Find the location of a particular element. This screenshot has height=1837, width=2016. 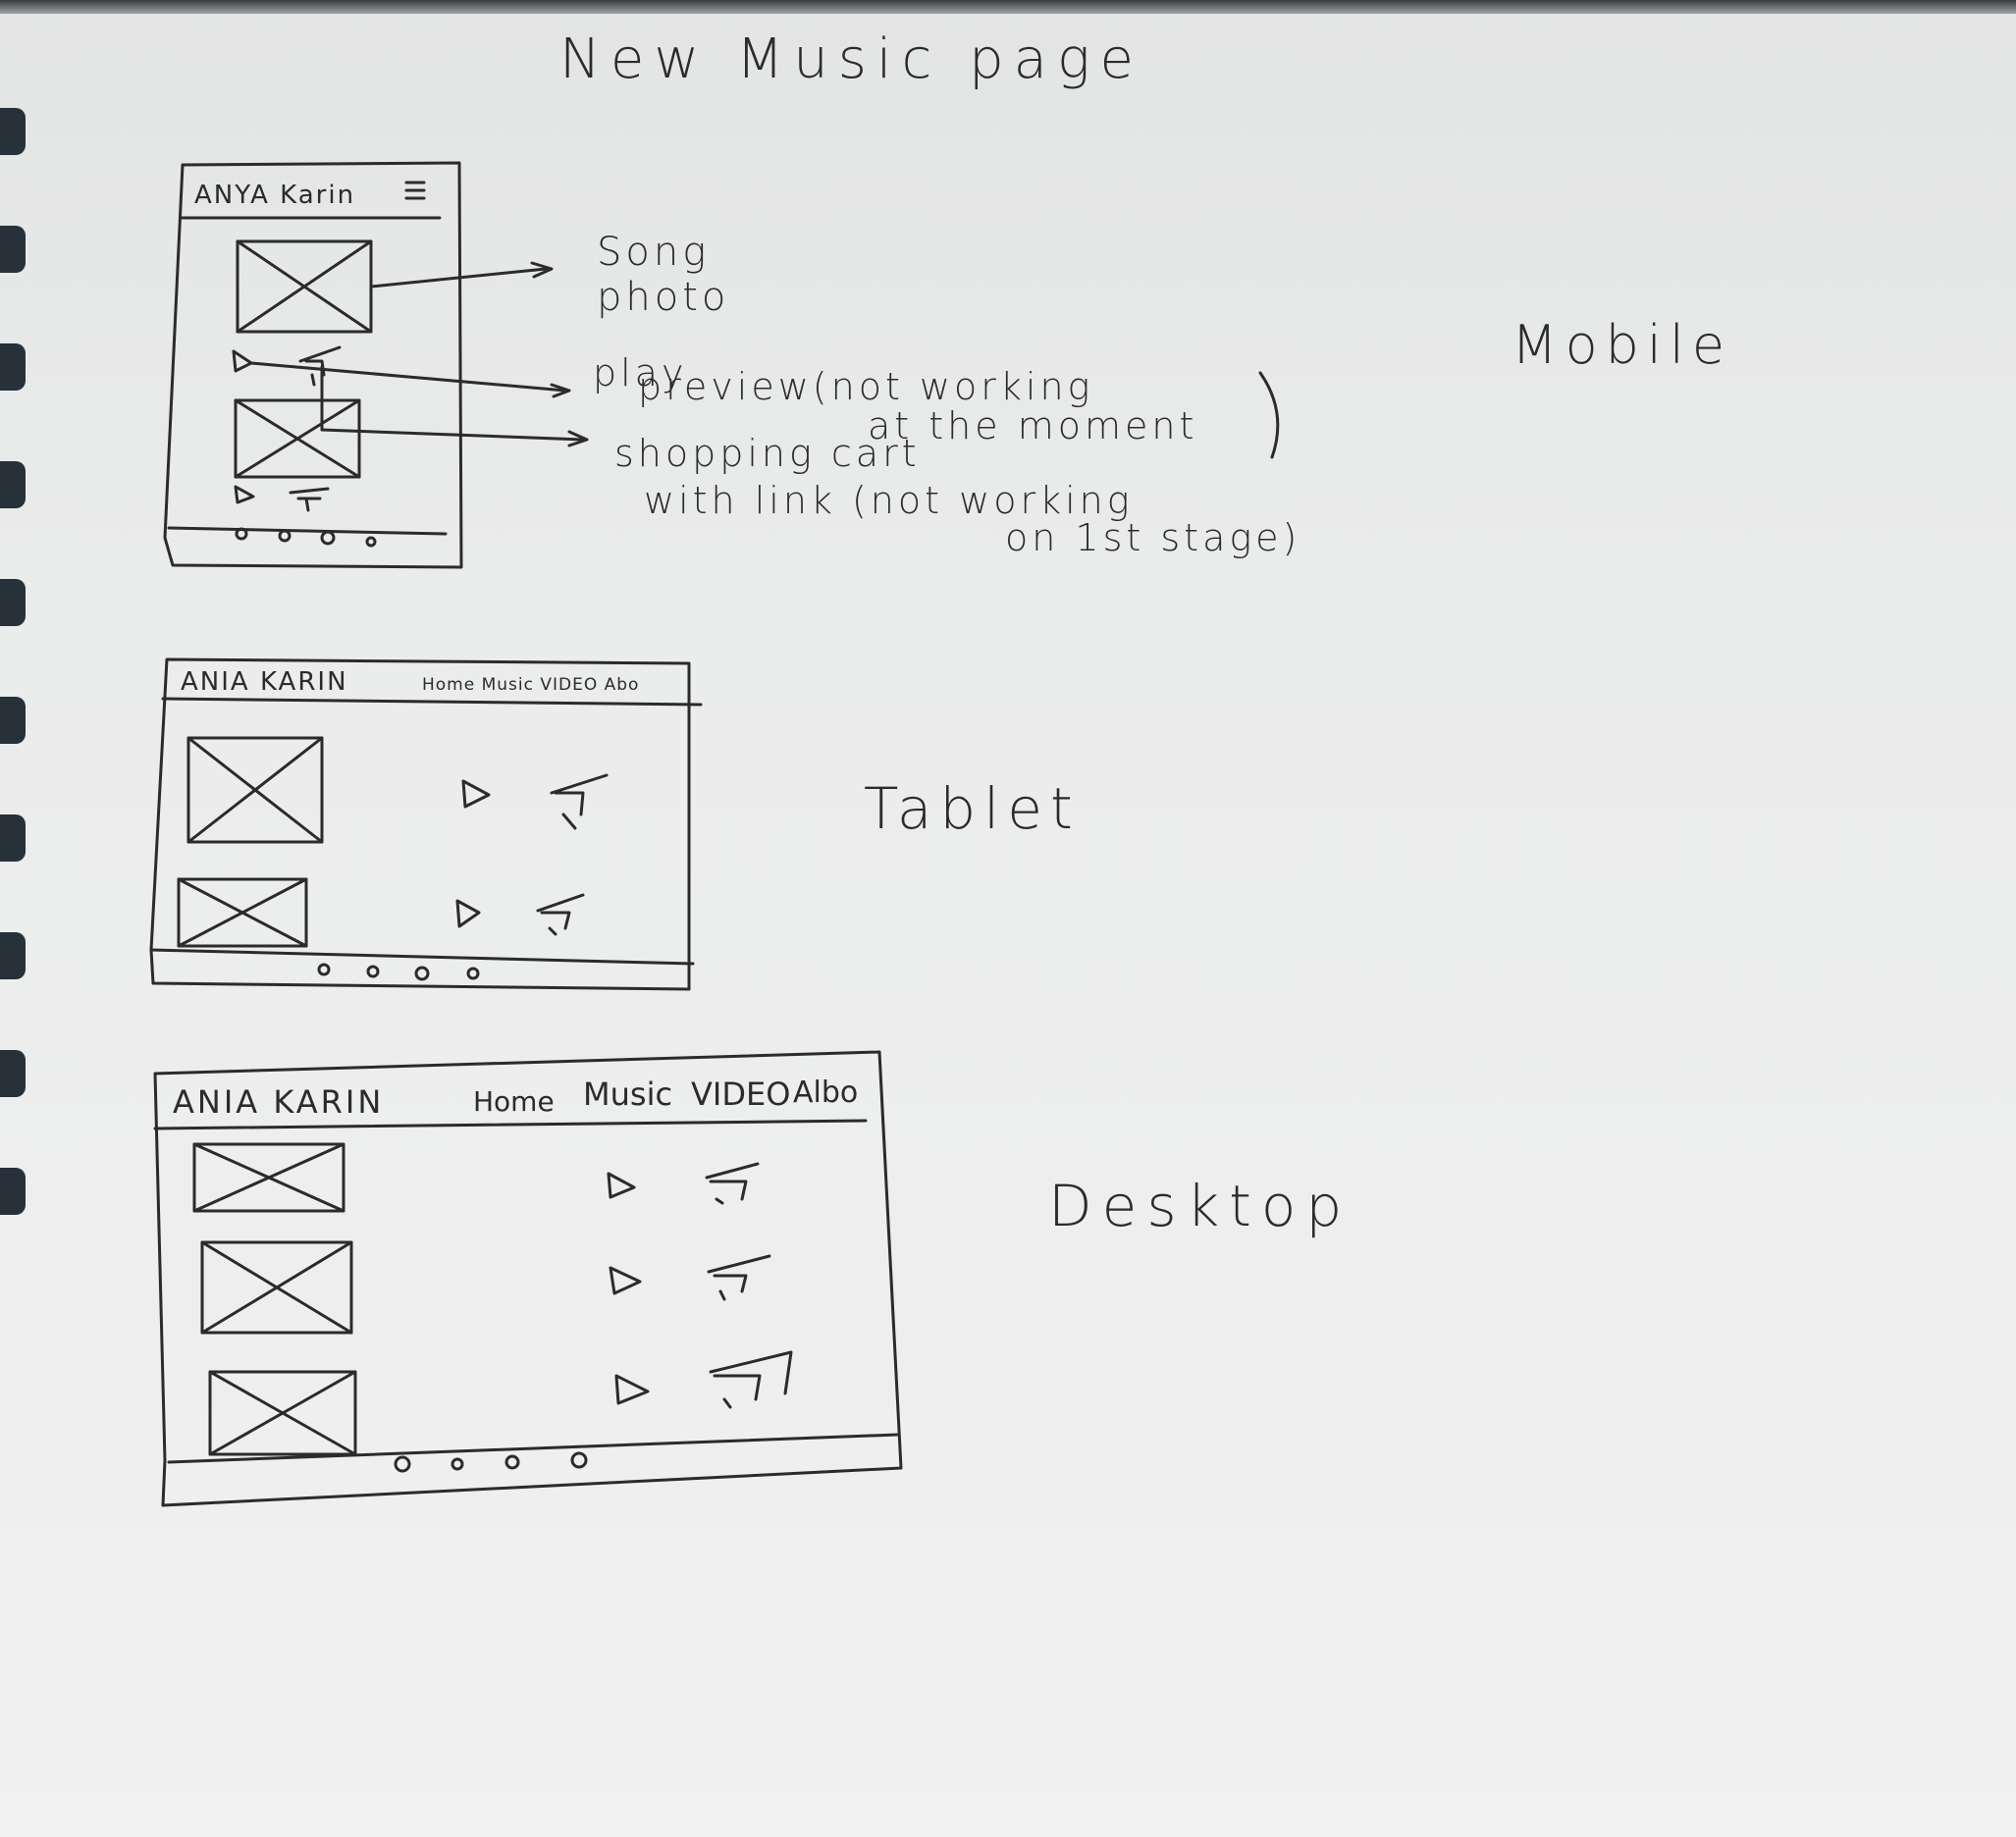

annotation-song-photo-1: Song is located at coordinates (654, 252).